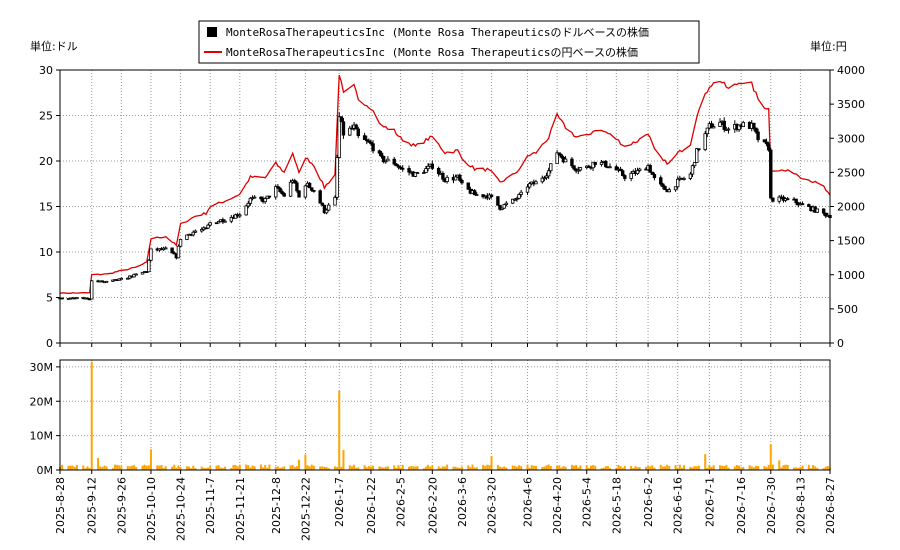  Describe the element at coordinates (46, 207) in the screenshot. I see `left-tick-label: 15` at that location.